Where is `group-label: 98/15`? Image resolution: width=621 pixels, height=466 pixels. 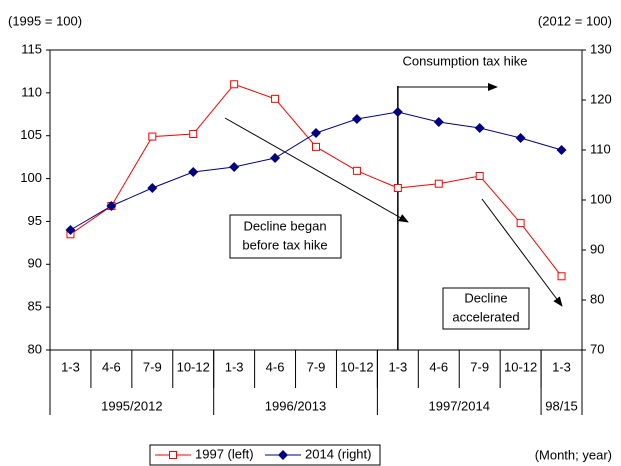 group-label: 98/15 is located at coordinates (561, 405).